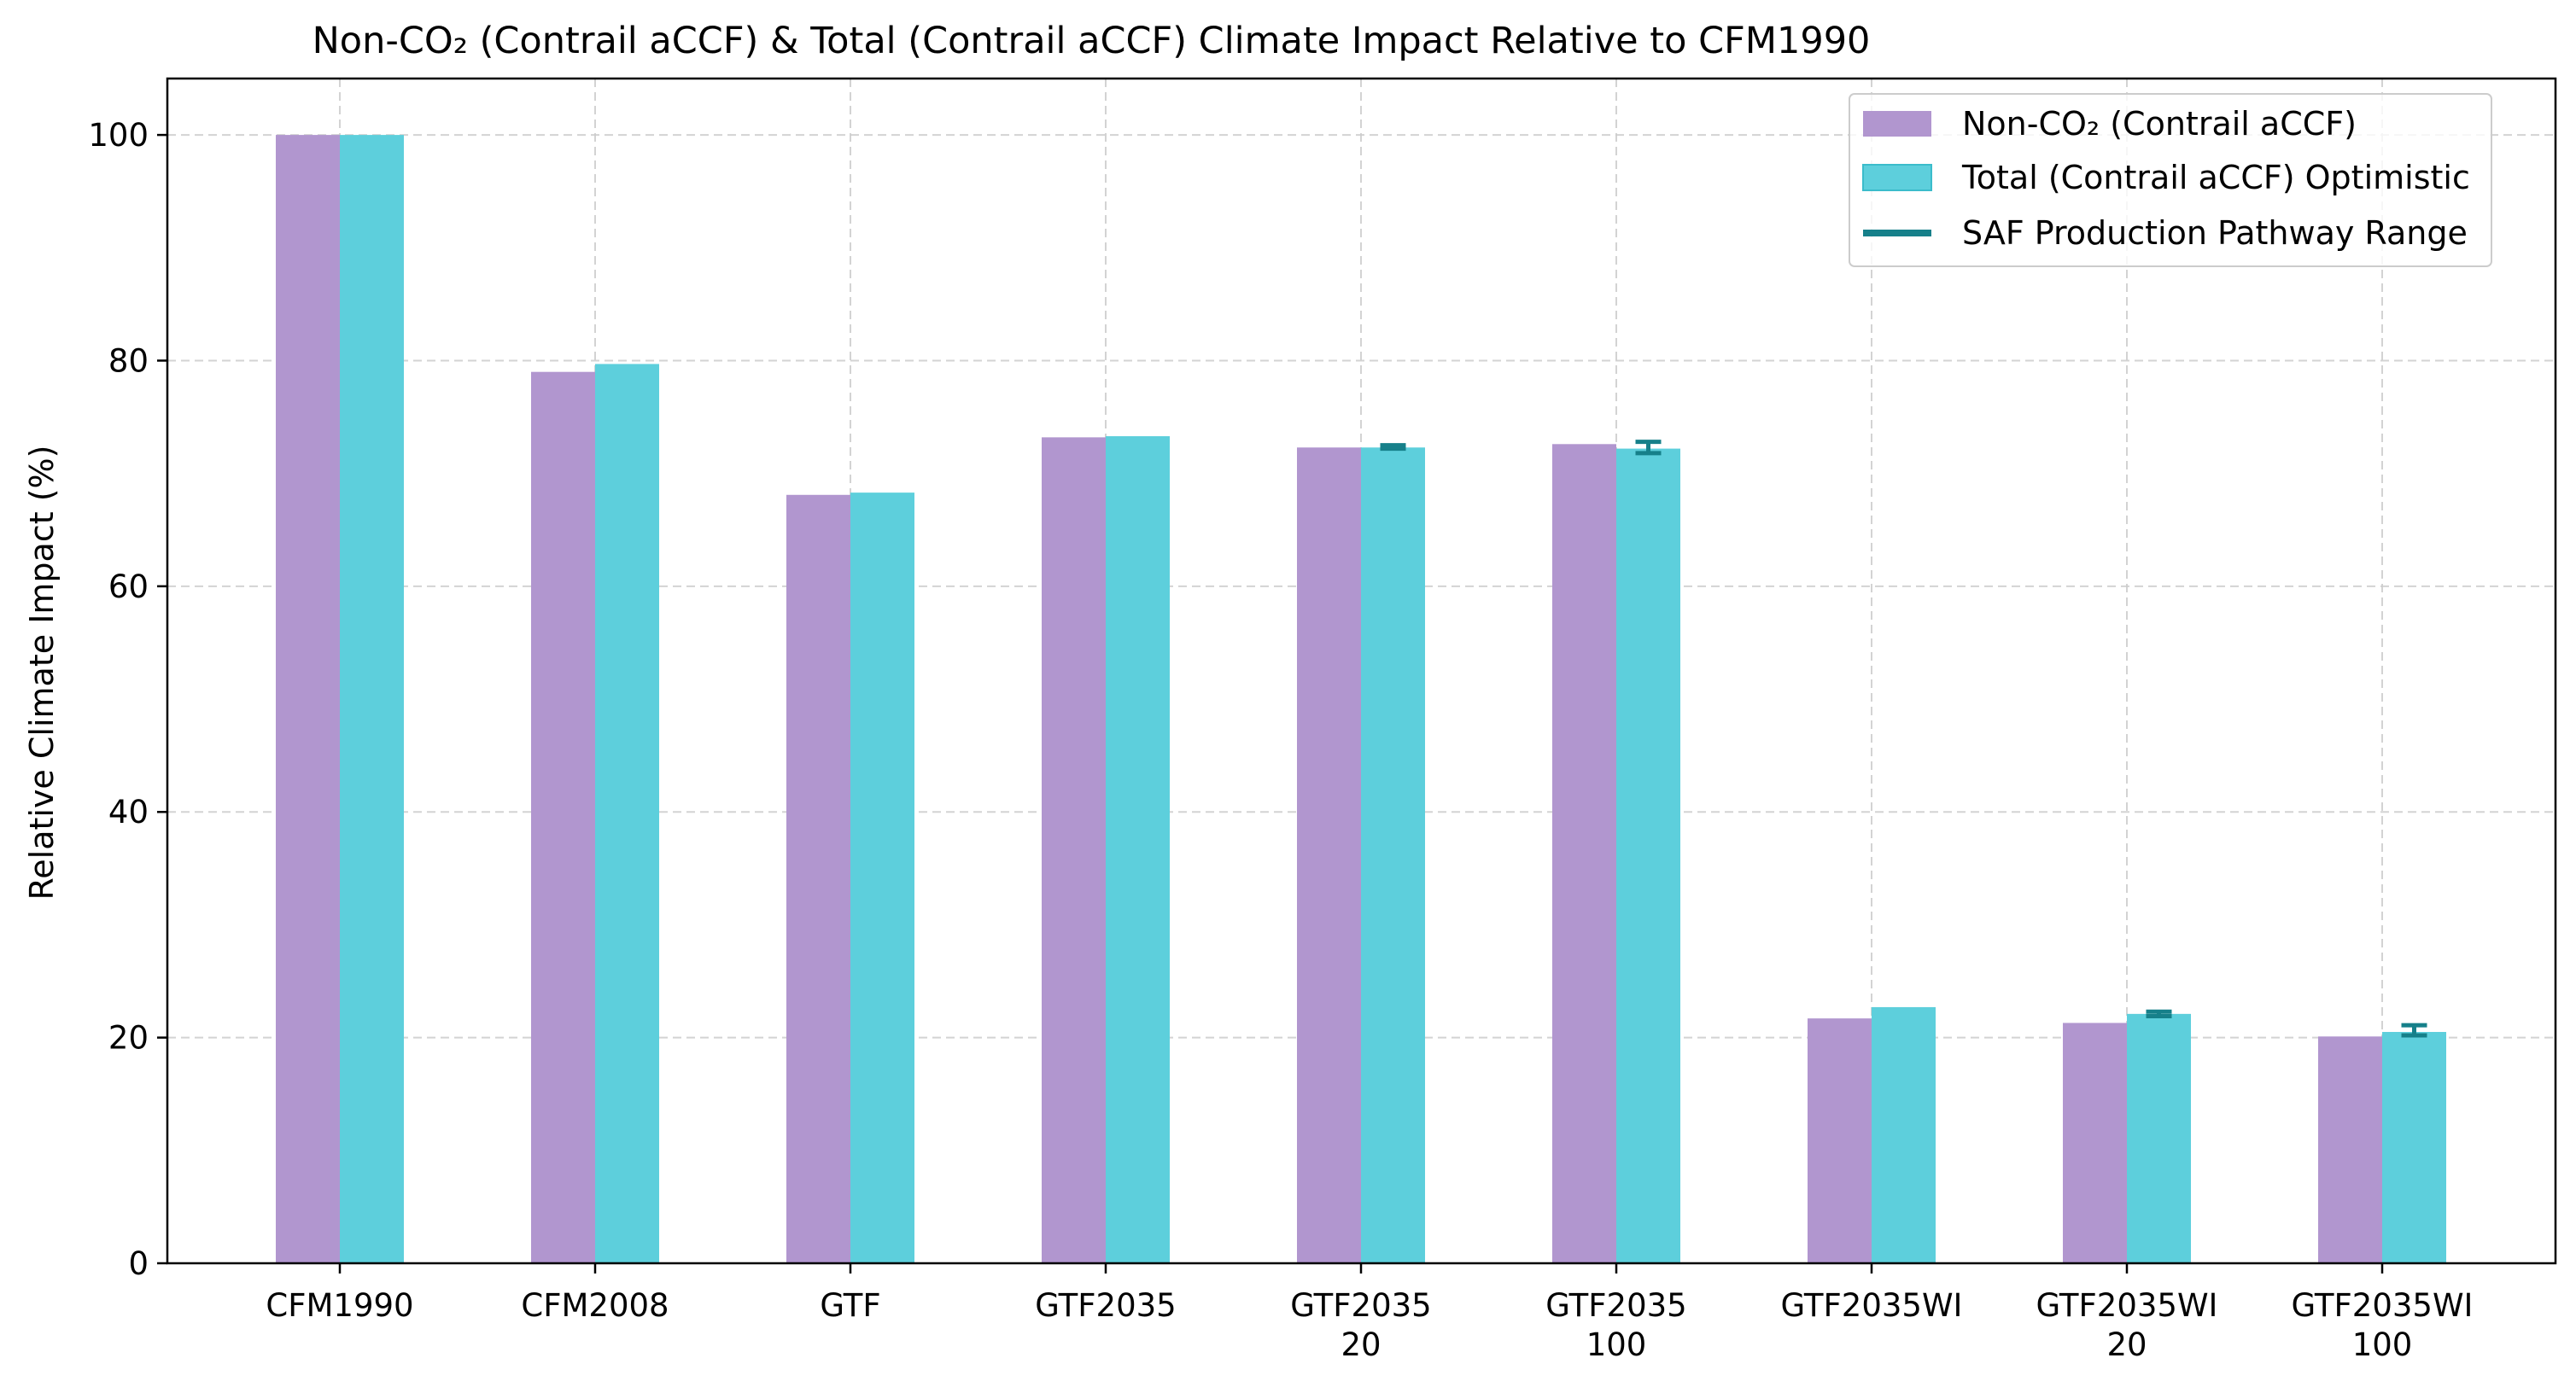  I want to click on legend-label-non-co2: Non-CO₂ (Contrail aCCF), so click(2159, 124).